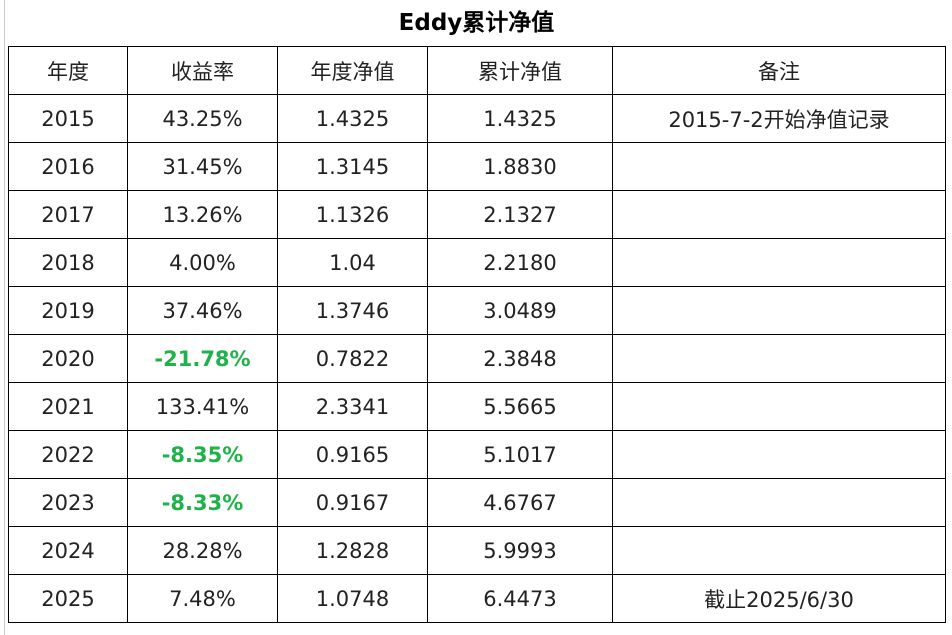 This screenshot has height=635, width=952. Describe the element at coordinates (520, 358) in the screenshot. I see `cell: 2.3848` at that location.